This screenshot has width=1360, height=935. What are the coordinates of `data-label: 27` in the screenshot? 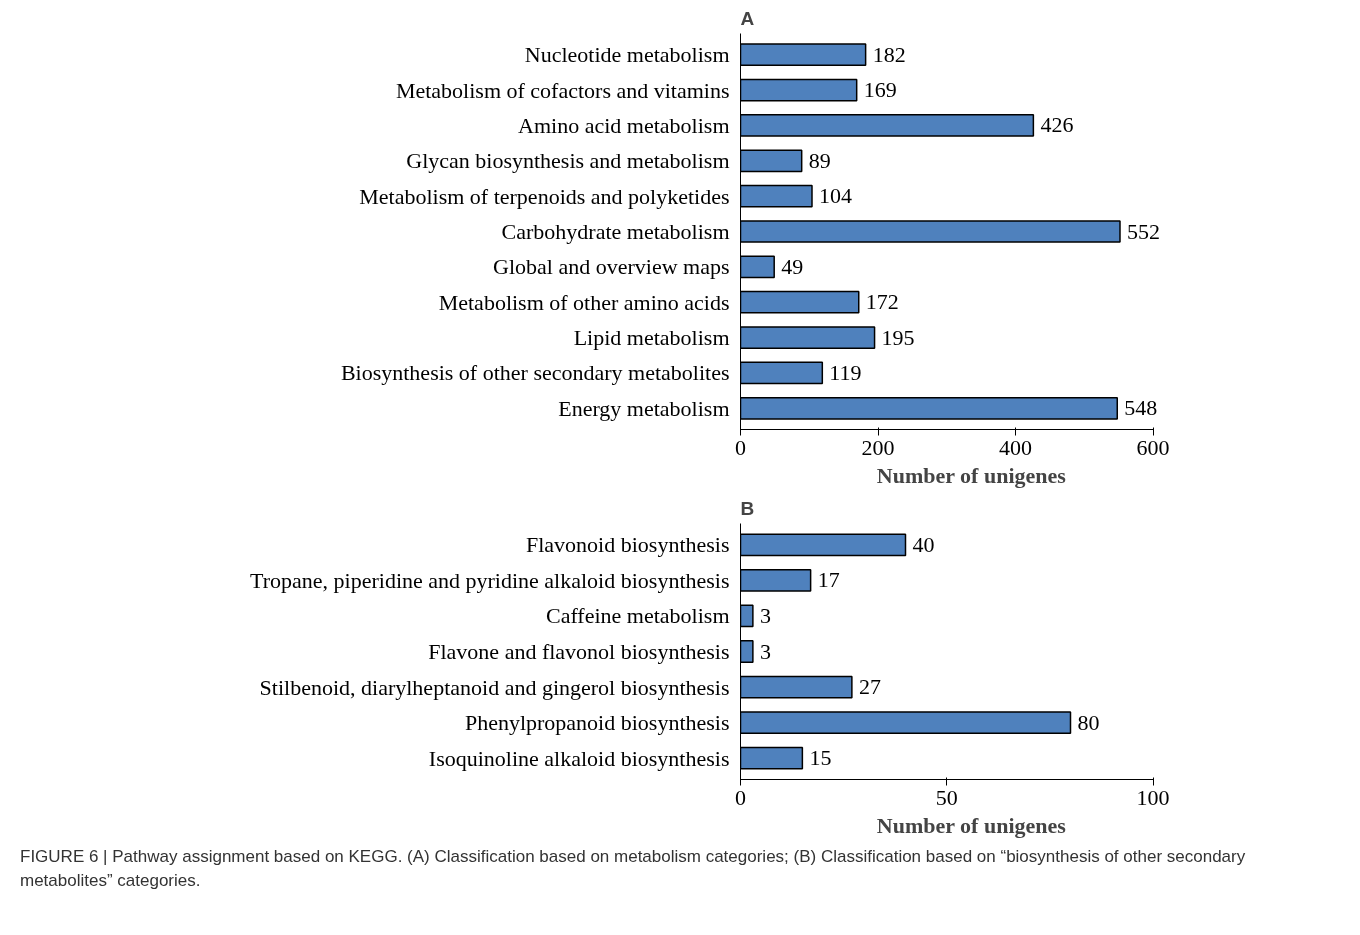 It's located at (869, 687).